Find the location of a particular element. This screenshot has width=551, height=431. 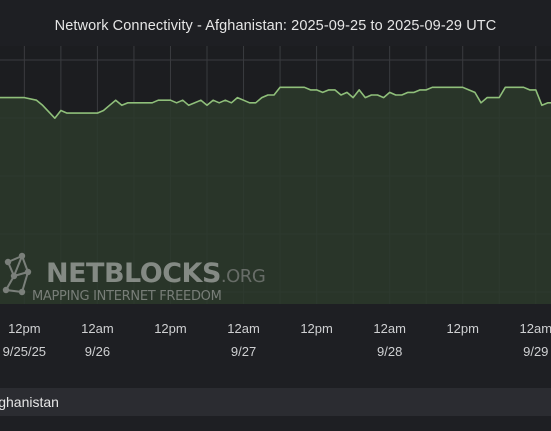

watermark-name: NETBLOCKS.ORG is located at coordinates (155, 273).